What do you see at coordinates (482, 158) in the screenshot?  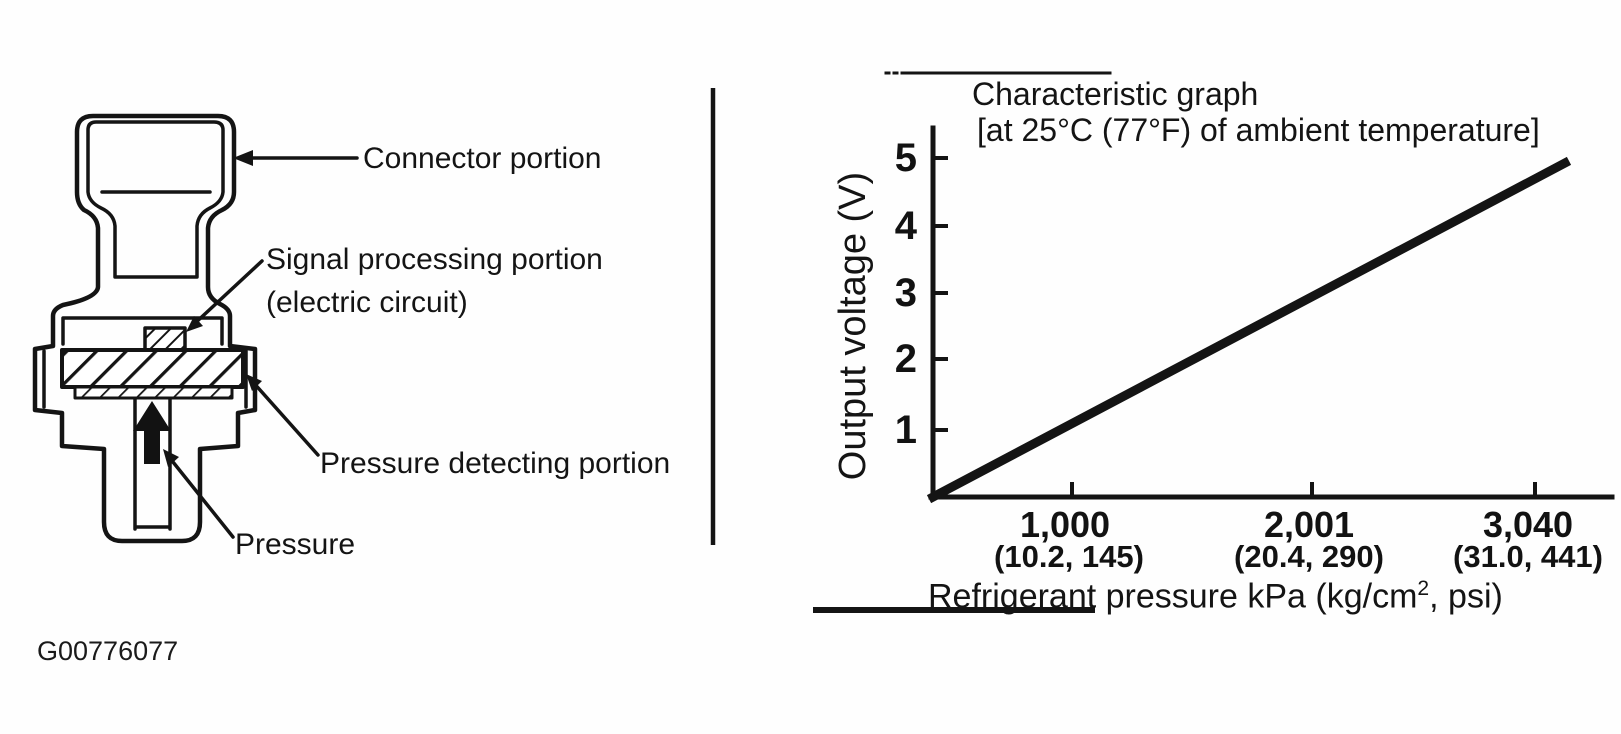 I see `connector-portion-label: Connector portion` at bounding box center [482, 158].